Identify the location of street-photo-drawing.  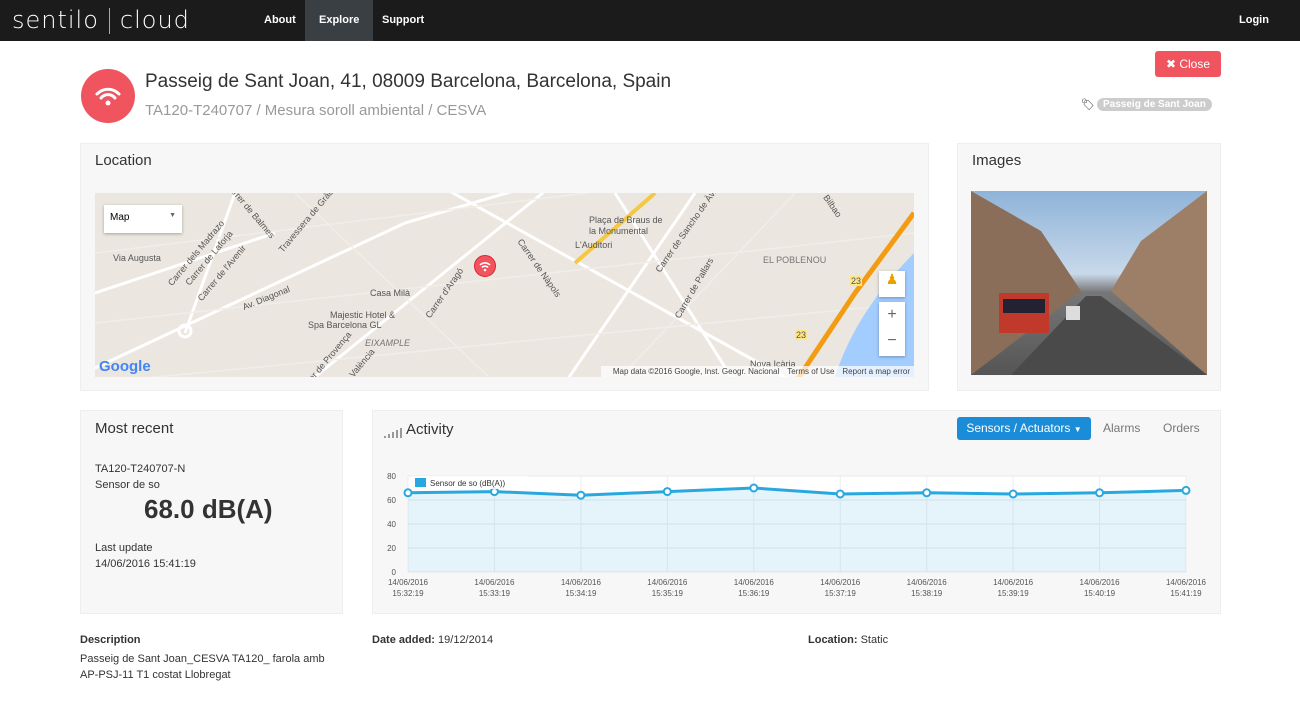
(1089, 283).